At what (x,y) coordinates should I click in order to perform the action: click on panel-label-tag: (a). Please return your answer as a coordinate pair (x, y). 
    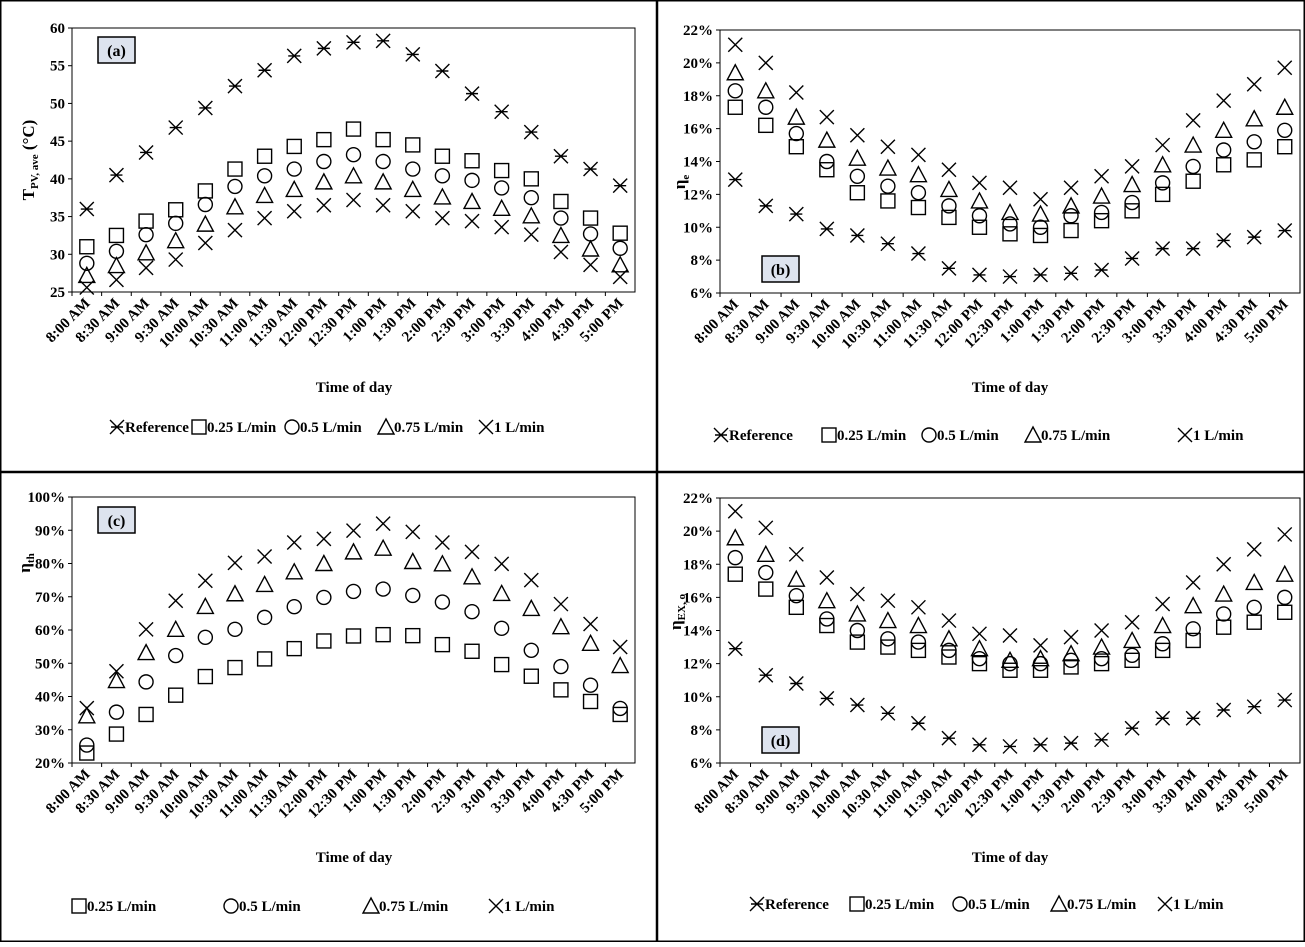
    Looking at the image, I should click on (116, 50).